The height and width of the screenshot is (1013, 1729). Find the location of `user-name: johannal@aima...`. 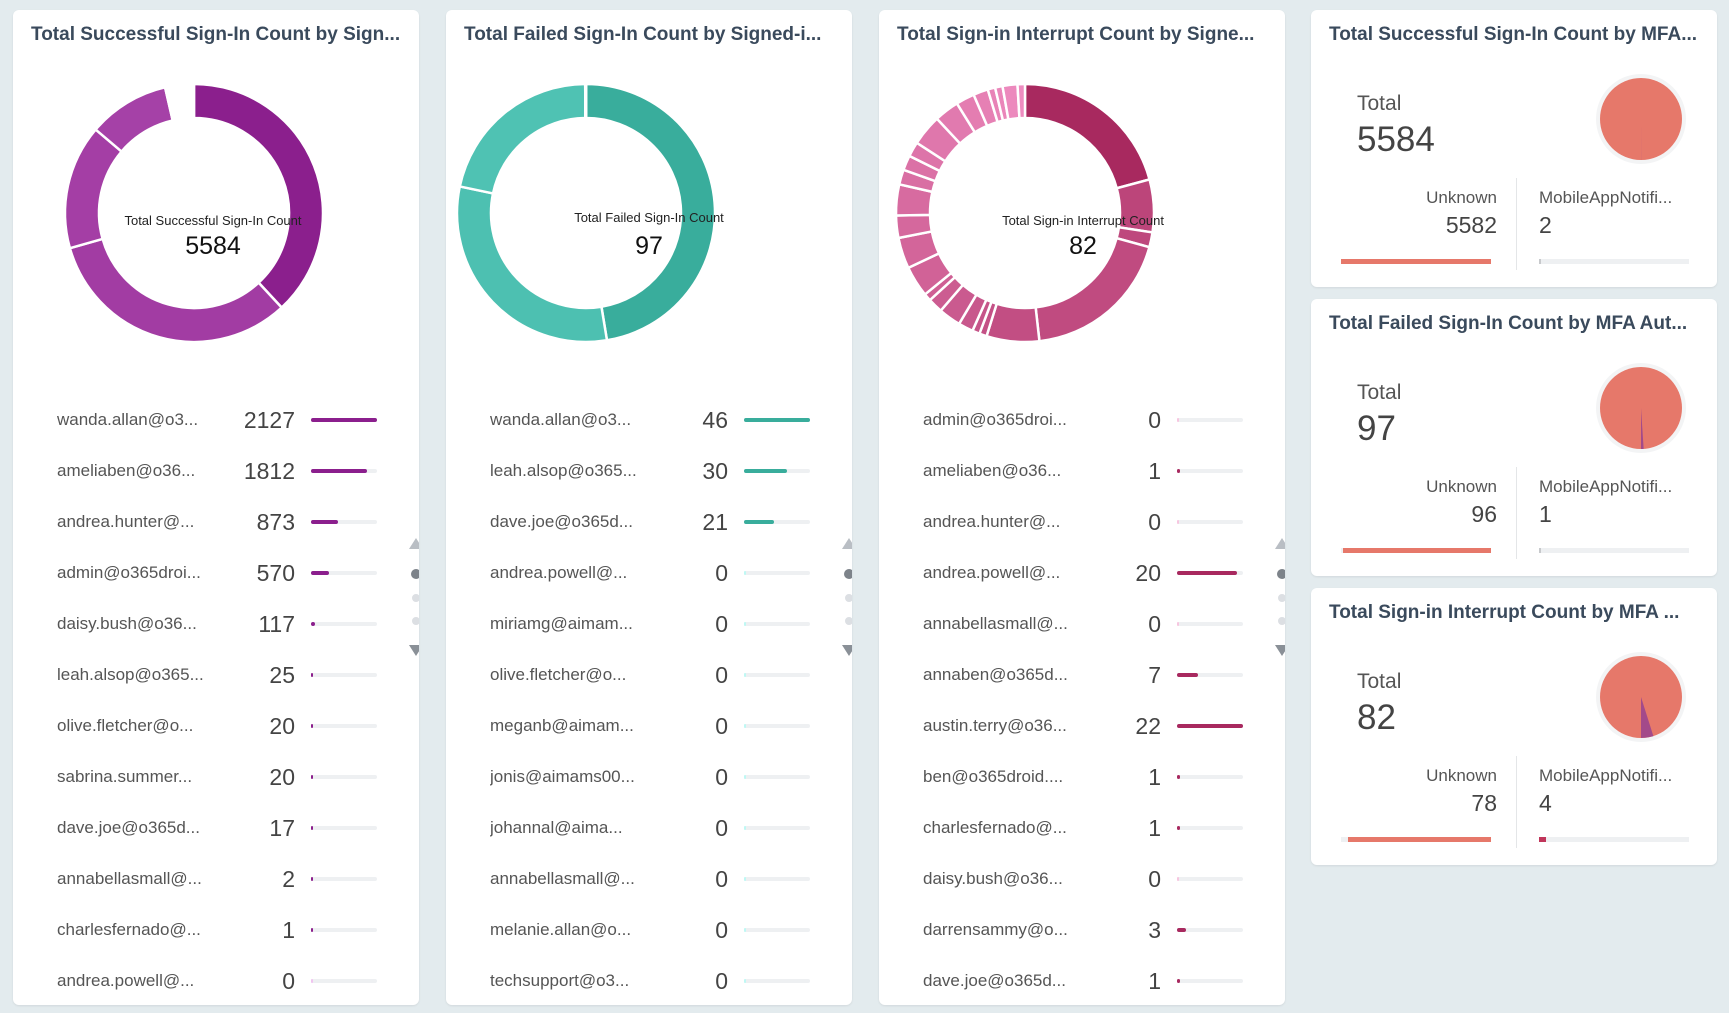

user-name: johannal@aima... is located at coordinates (556, 827).